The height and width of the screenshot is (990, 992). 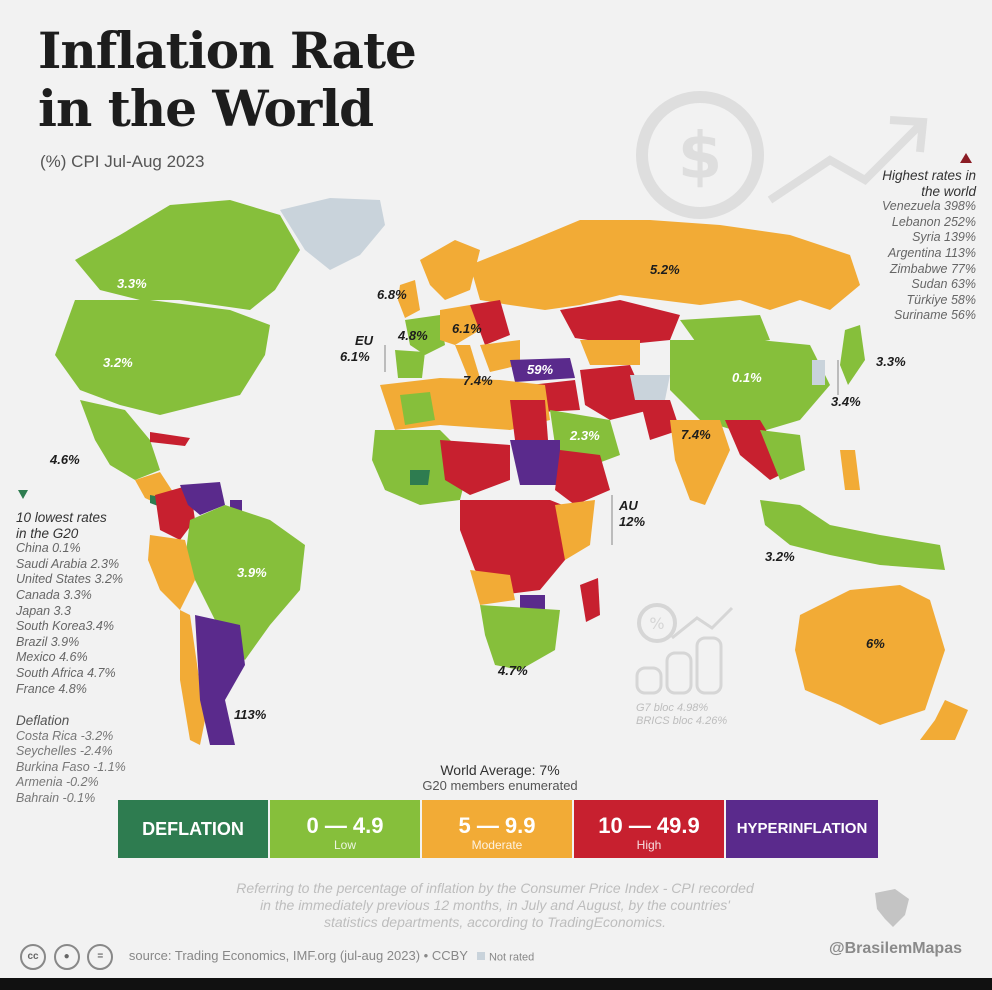 I want to click on label-eu-value: 6.1%, so click(x=355, y=356).